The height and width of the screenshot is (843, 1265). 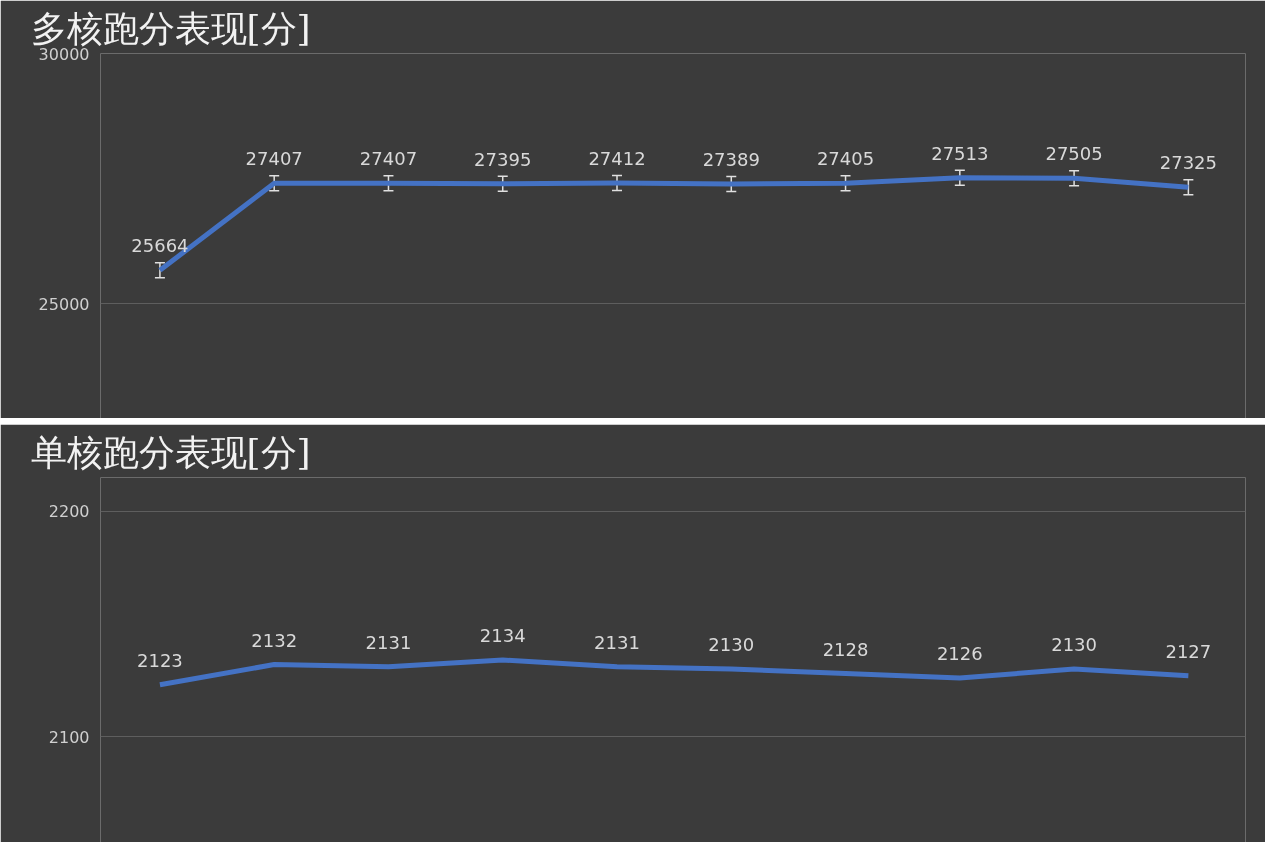 What do you see at coordinates (1188, 163) in the screenshot?
I see `data-label: 27325` at bounding box center [1188, 163].